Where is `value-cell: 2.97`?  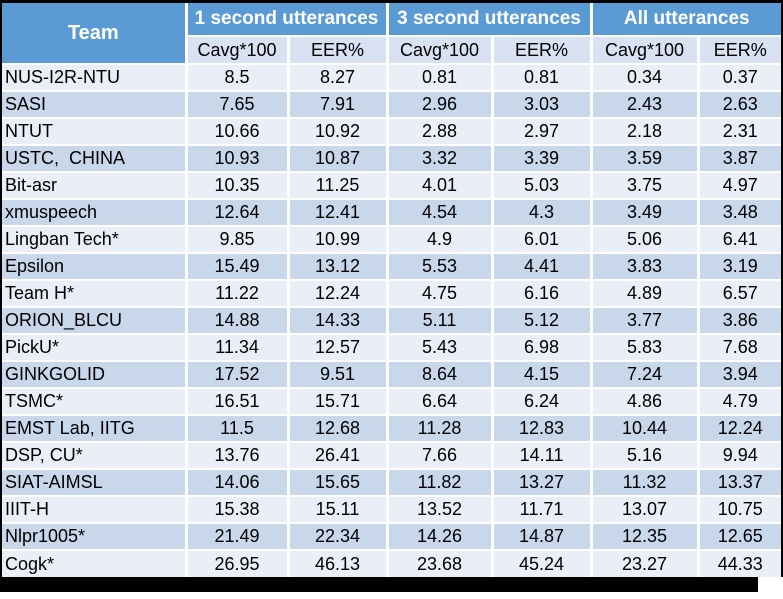
value-cell: 2.97 is located at coordinates (540, 131).